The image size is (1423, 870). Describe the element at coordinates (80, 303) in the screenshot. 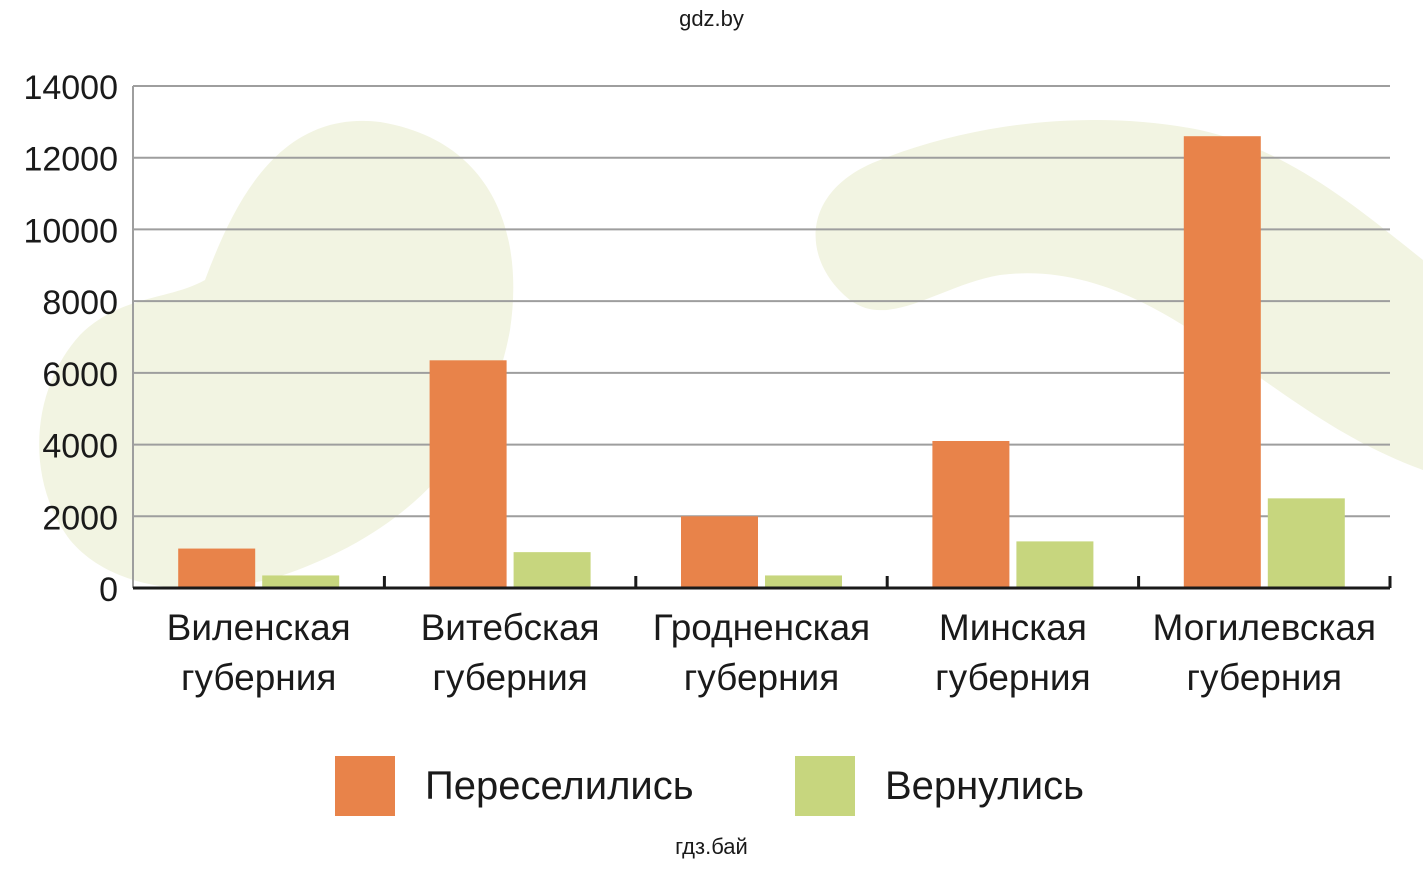

I see `y-tick-label: 8000` at that location.